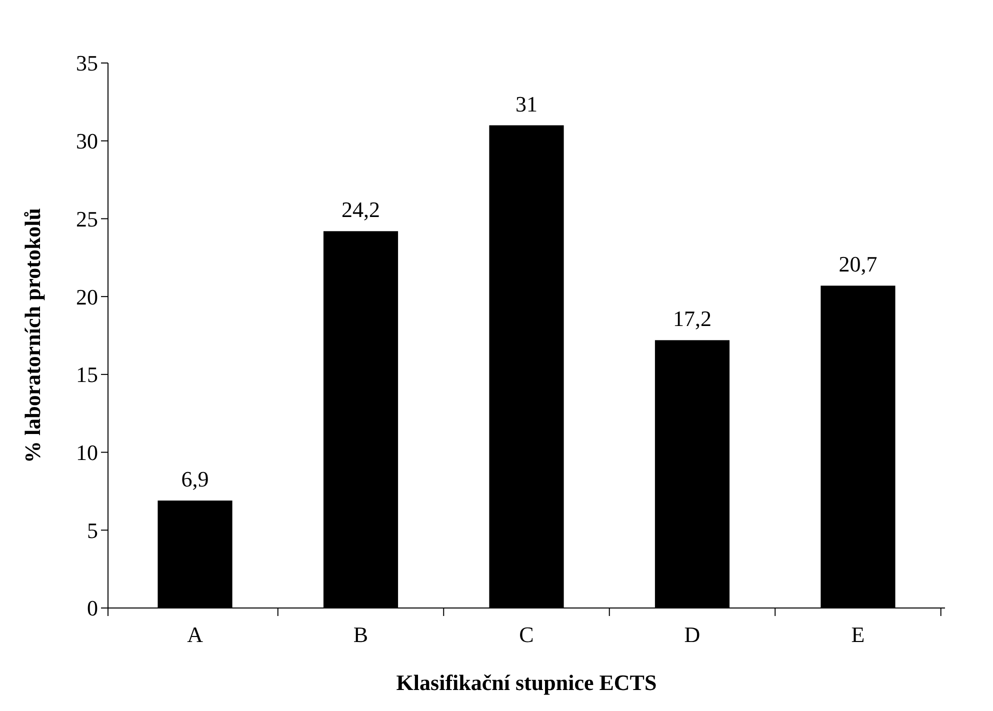  I want to click on data-label: 24,2, so click(361, 209).